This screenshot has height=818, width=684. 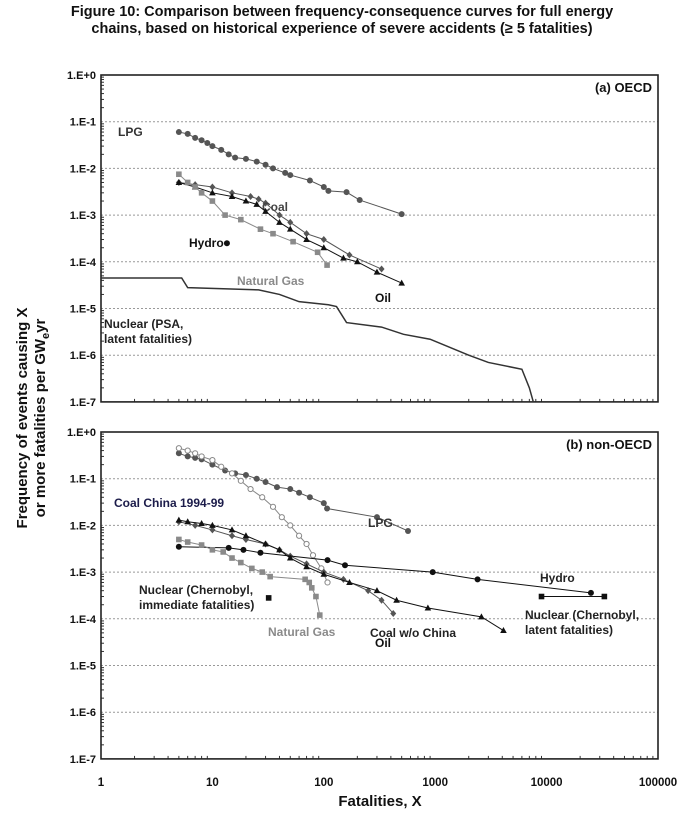 I want to click on series-label: Coal China 1994-99, so click(x=169, y=503).